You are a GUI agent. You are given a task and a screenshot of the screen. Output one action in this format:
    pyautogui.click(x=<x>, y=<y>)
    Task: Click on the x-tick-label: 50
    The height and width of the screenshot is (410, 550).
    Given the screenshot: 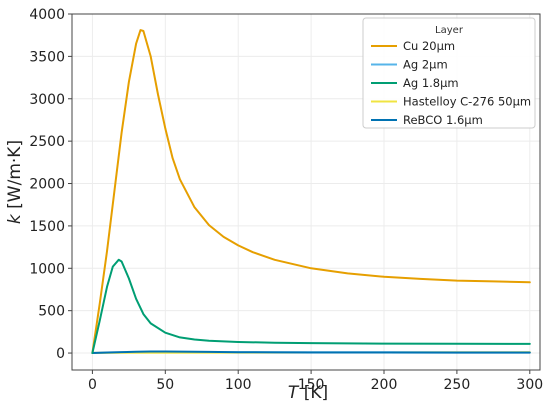 What is the action you would take?
    pyautogui.click(x=165, y=385)
    